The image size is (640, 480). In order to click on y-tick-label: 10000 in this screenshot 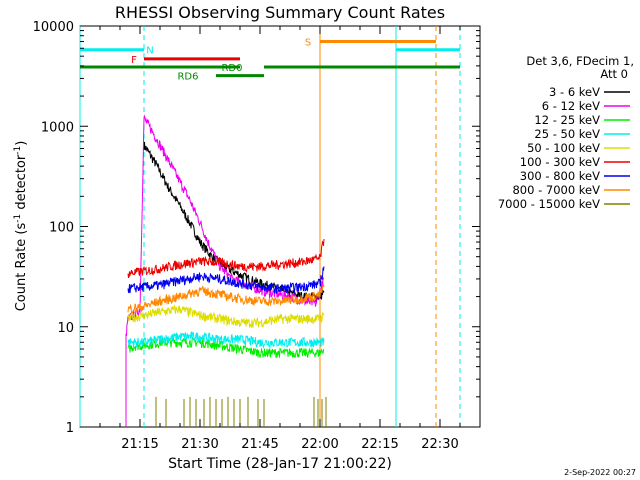, I will do `click(53, 27)`.